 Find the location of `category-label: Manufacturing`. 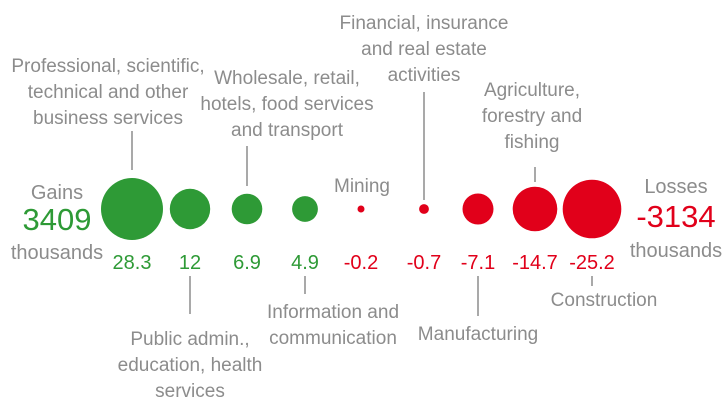

category-label: Manufacturing is located at coordinates (478, 334).